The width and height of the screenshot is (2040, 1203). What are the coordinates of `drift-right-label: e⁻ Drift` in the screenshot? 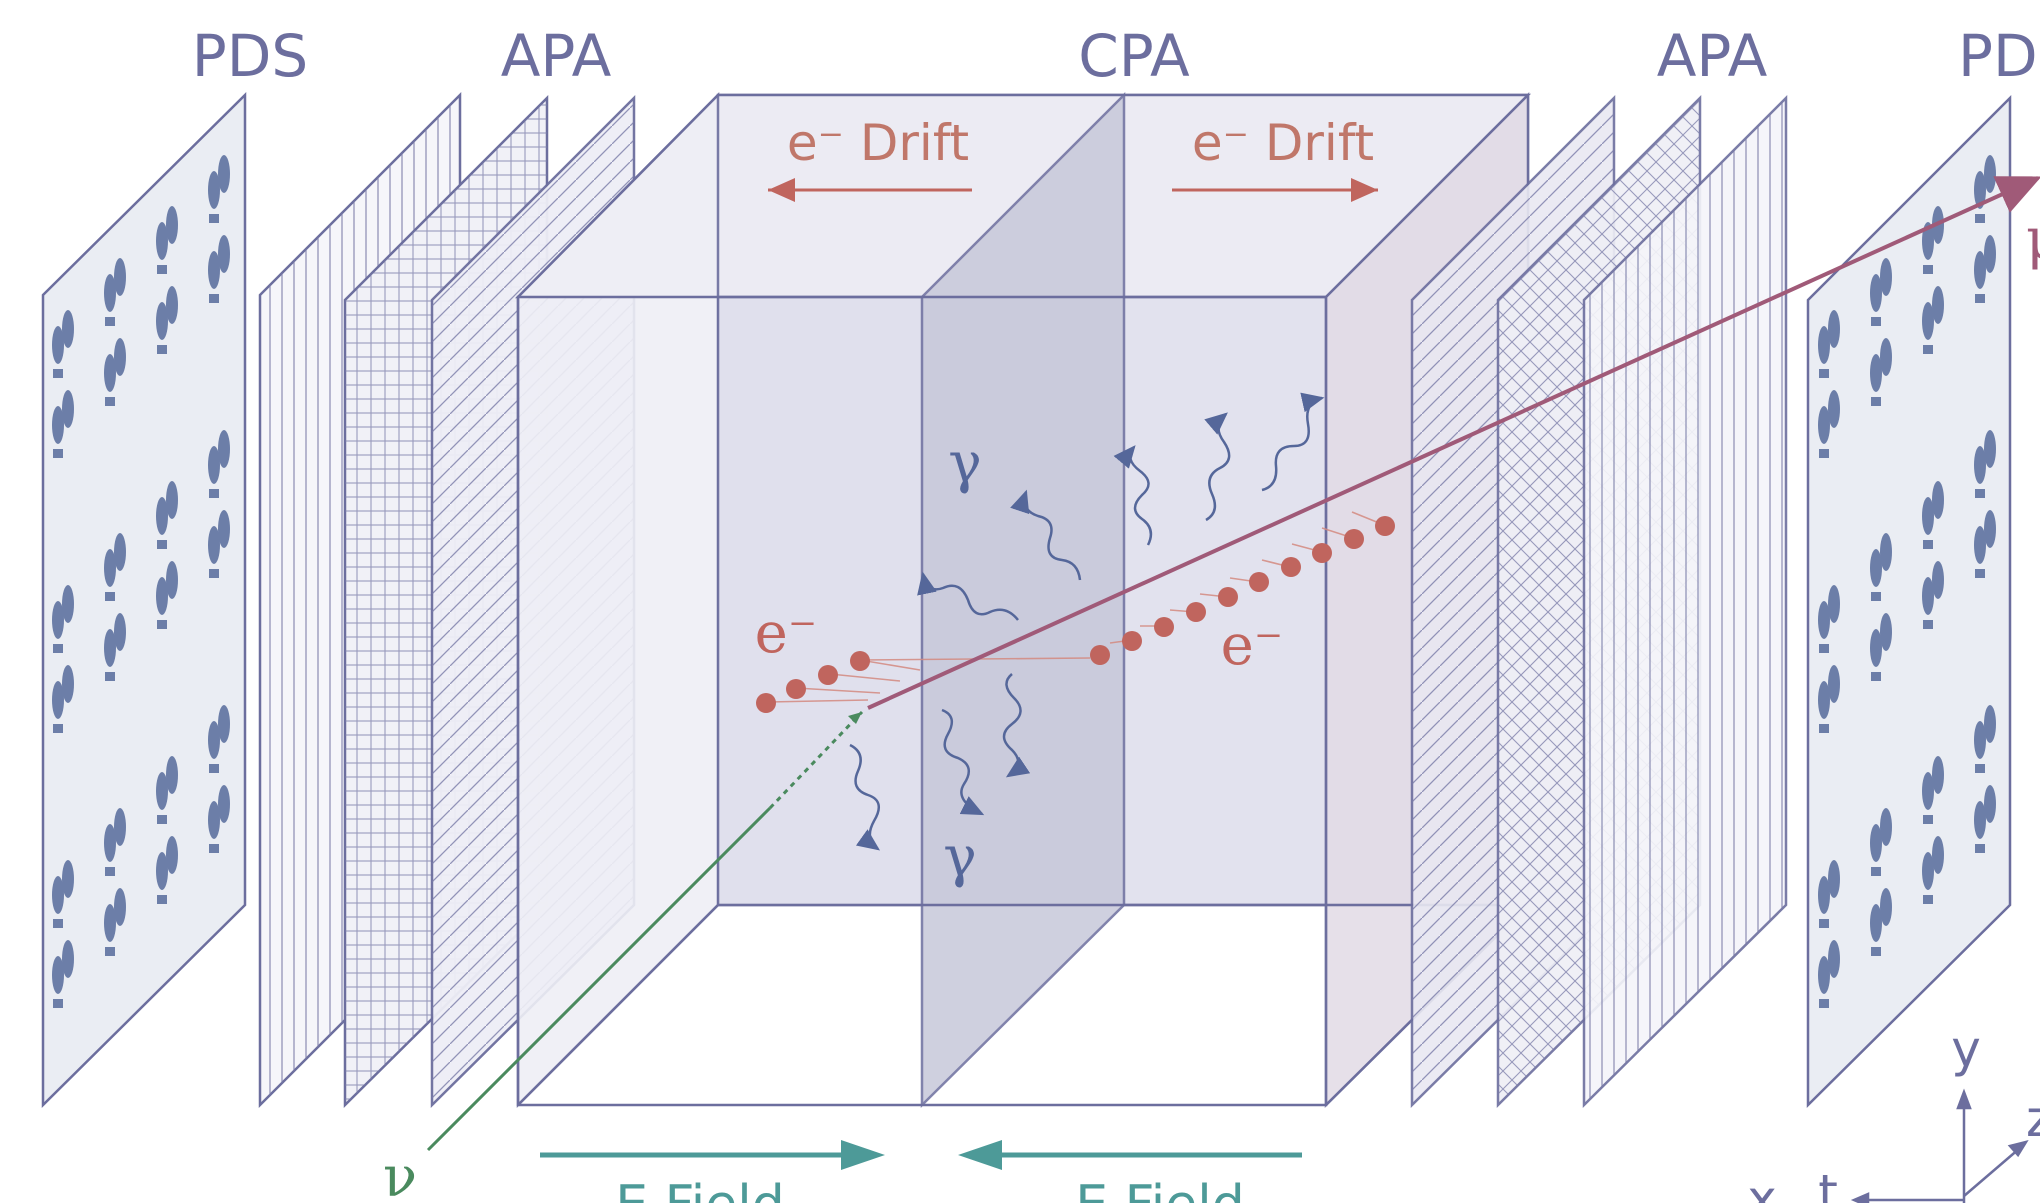 It's located at (1283, 143).